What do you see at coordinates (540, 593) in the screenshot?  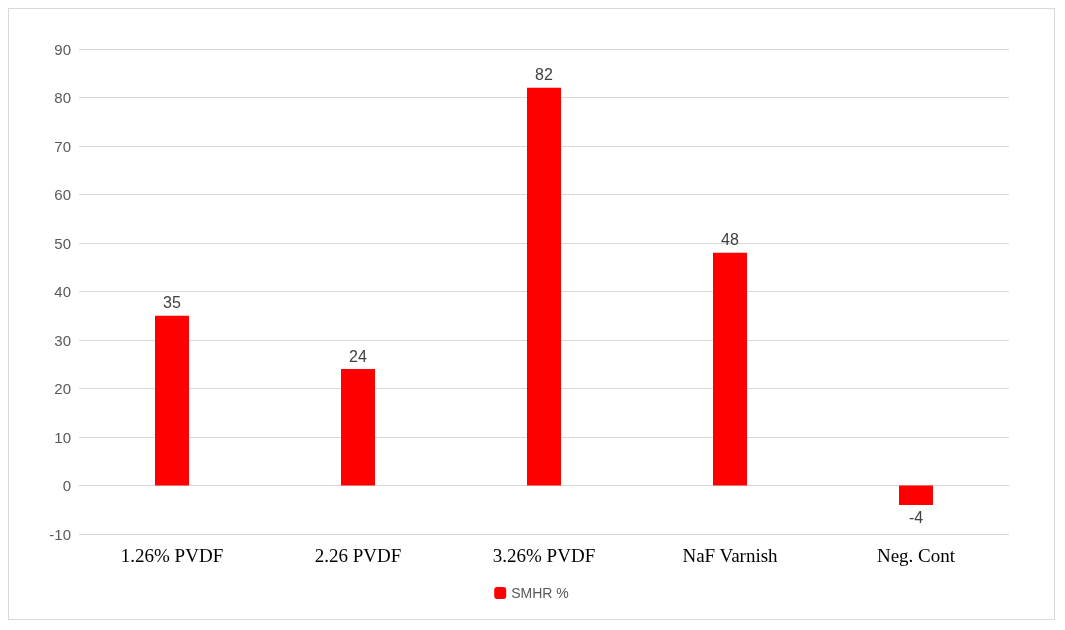 I see `legend-label: SMHR %` at bounding box center [540, 593].